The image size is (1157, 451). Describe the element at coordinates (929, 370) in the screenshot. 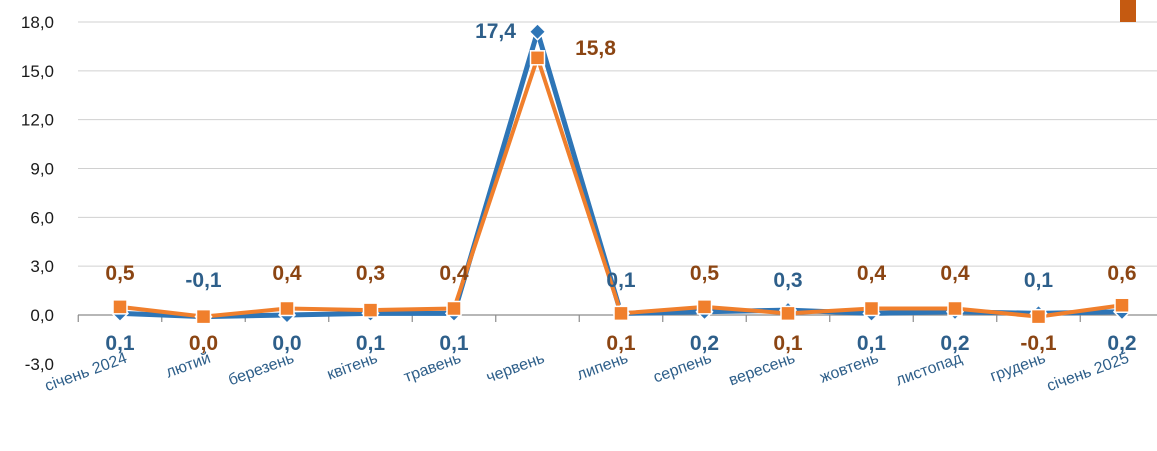

I see `x-tick-label: листопад` at that location.